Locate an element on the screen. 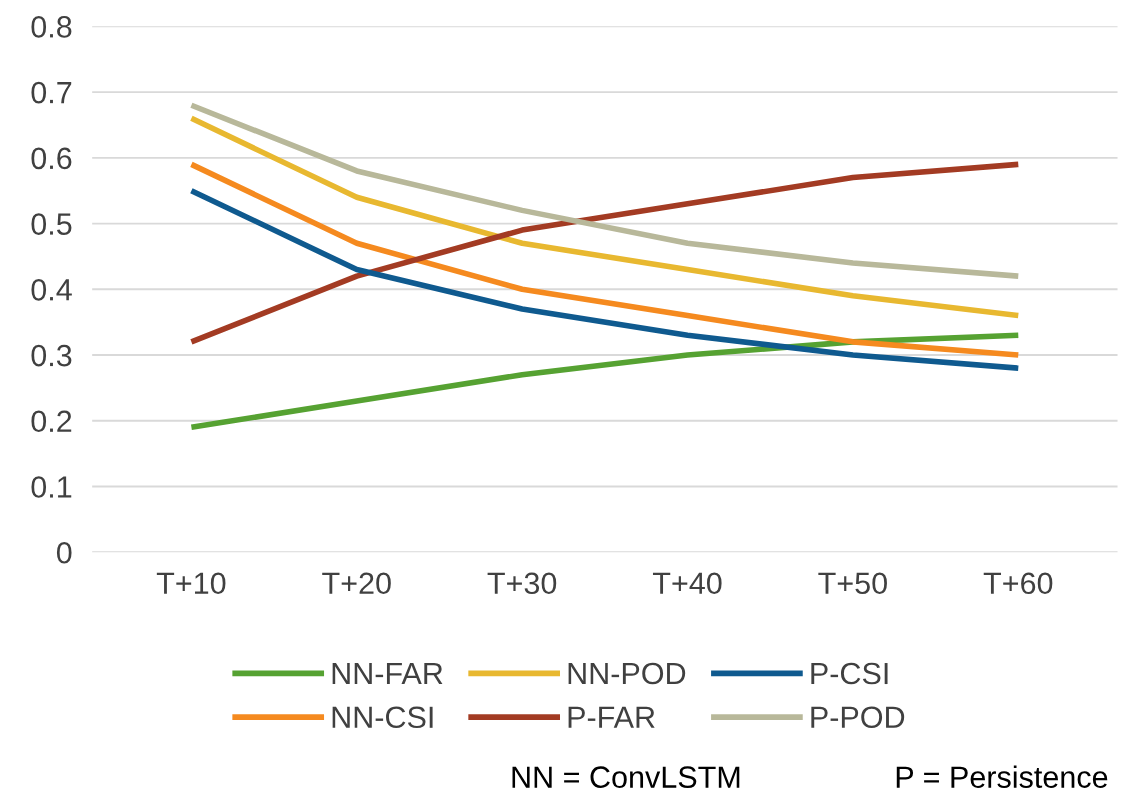 Image resolution: width=1138 pixels, height=798 pixels. x-tick-label: T+30 is located at coordinates (522, 583).